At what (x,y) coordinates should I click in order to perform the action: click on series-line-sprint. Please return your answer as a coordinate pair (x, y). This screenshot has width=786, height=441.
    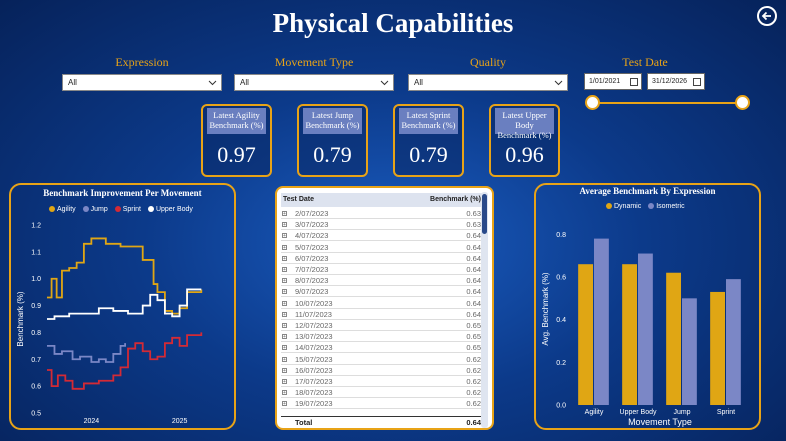
    Looking at the image, I should click on (125, 361).